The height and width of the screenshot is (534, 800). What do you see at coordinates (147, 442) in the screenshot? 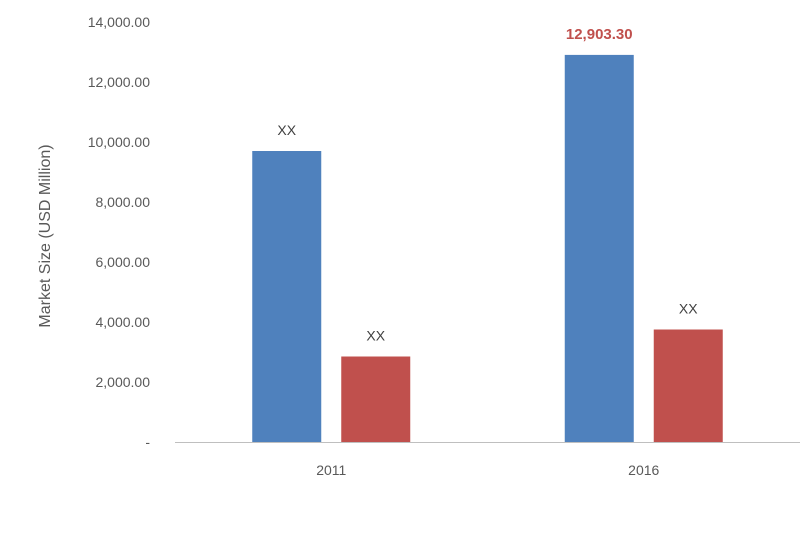
I see `y-tick-label: -` at bounding box center [147, 442].